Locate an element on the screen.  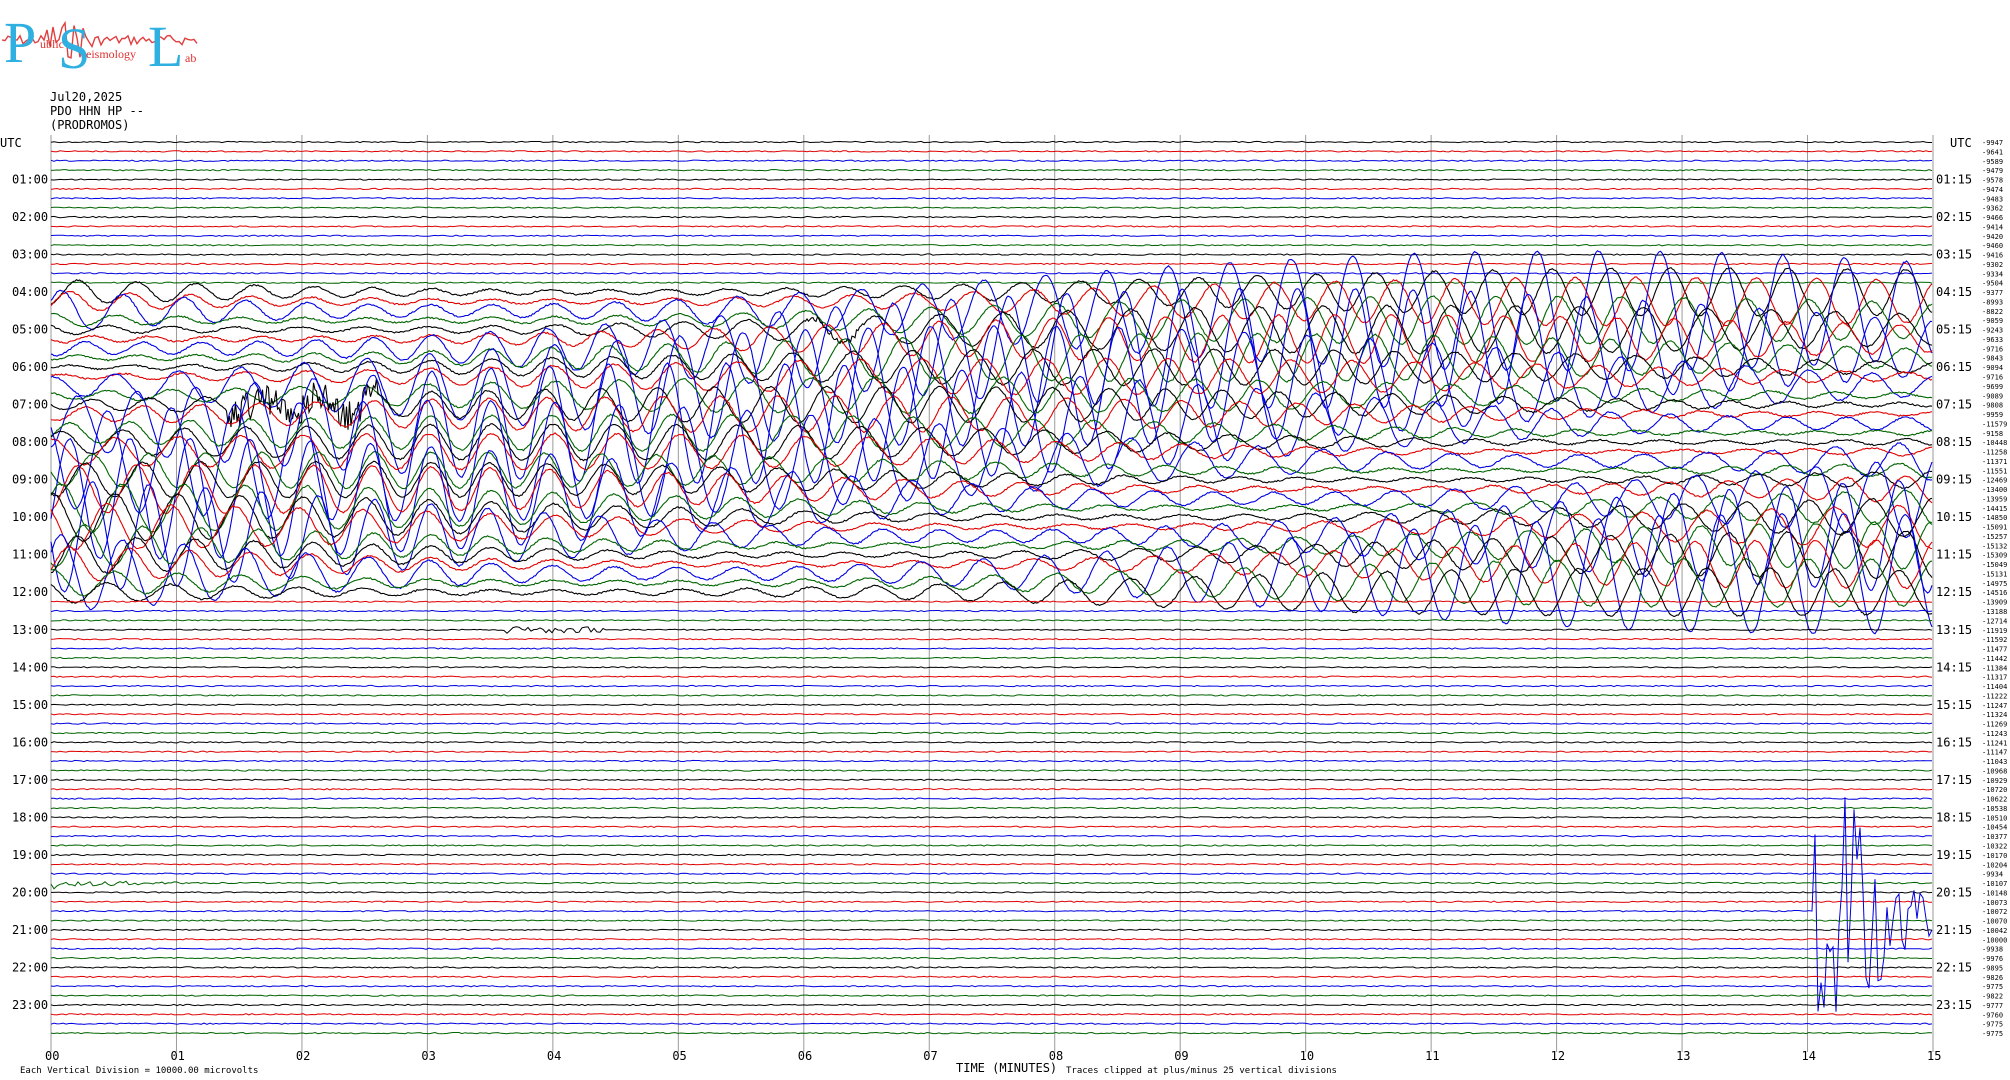
hour-label-right-12: 13:15 is located at coordinates (1954, 630).